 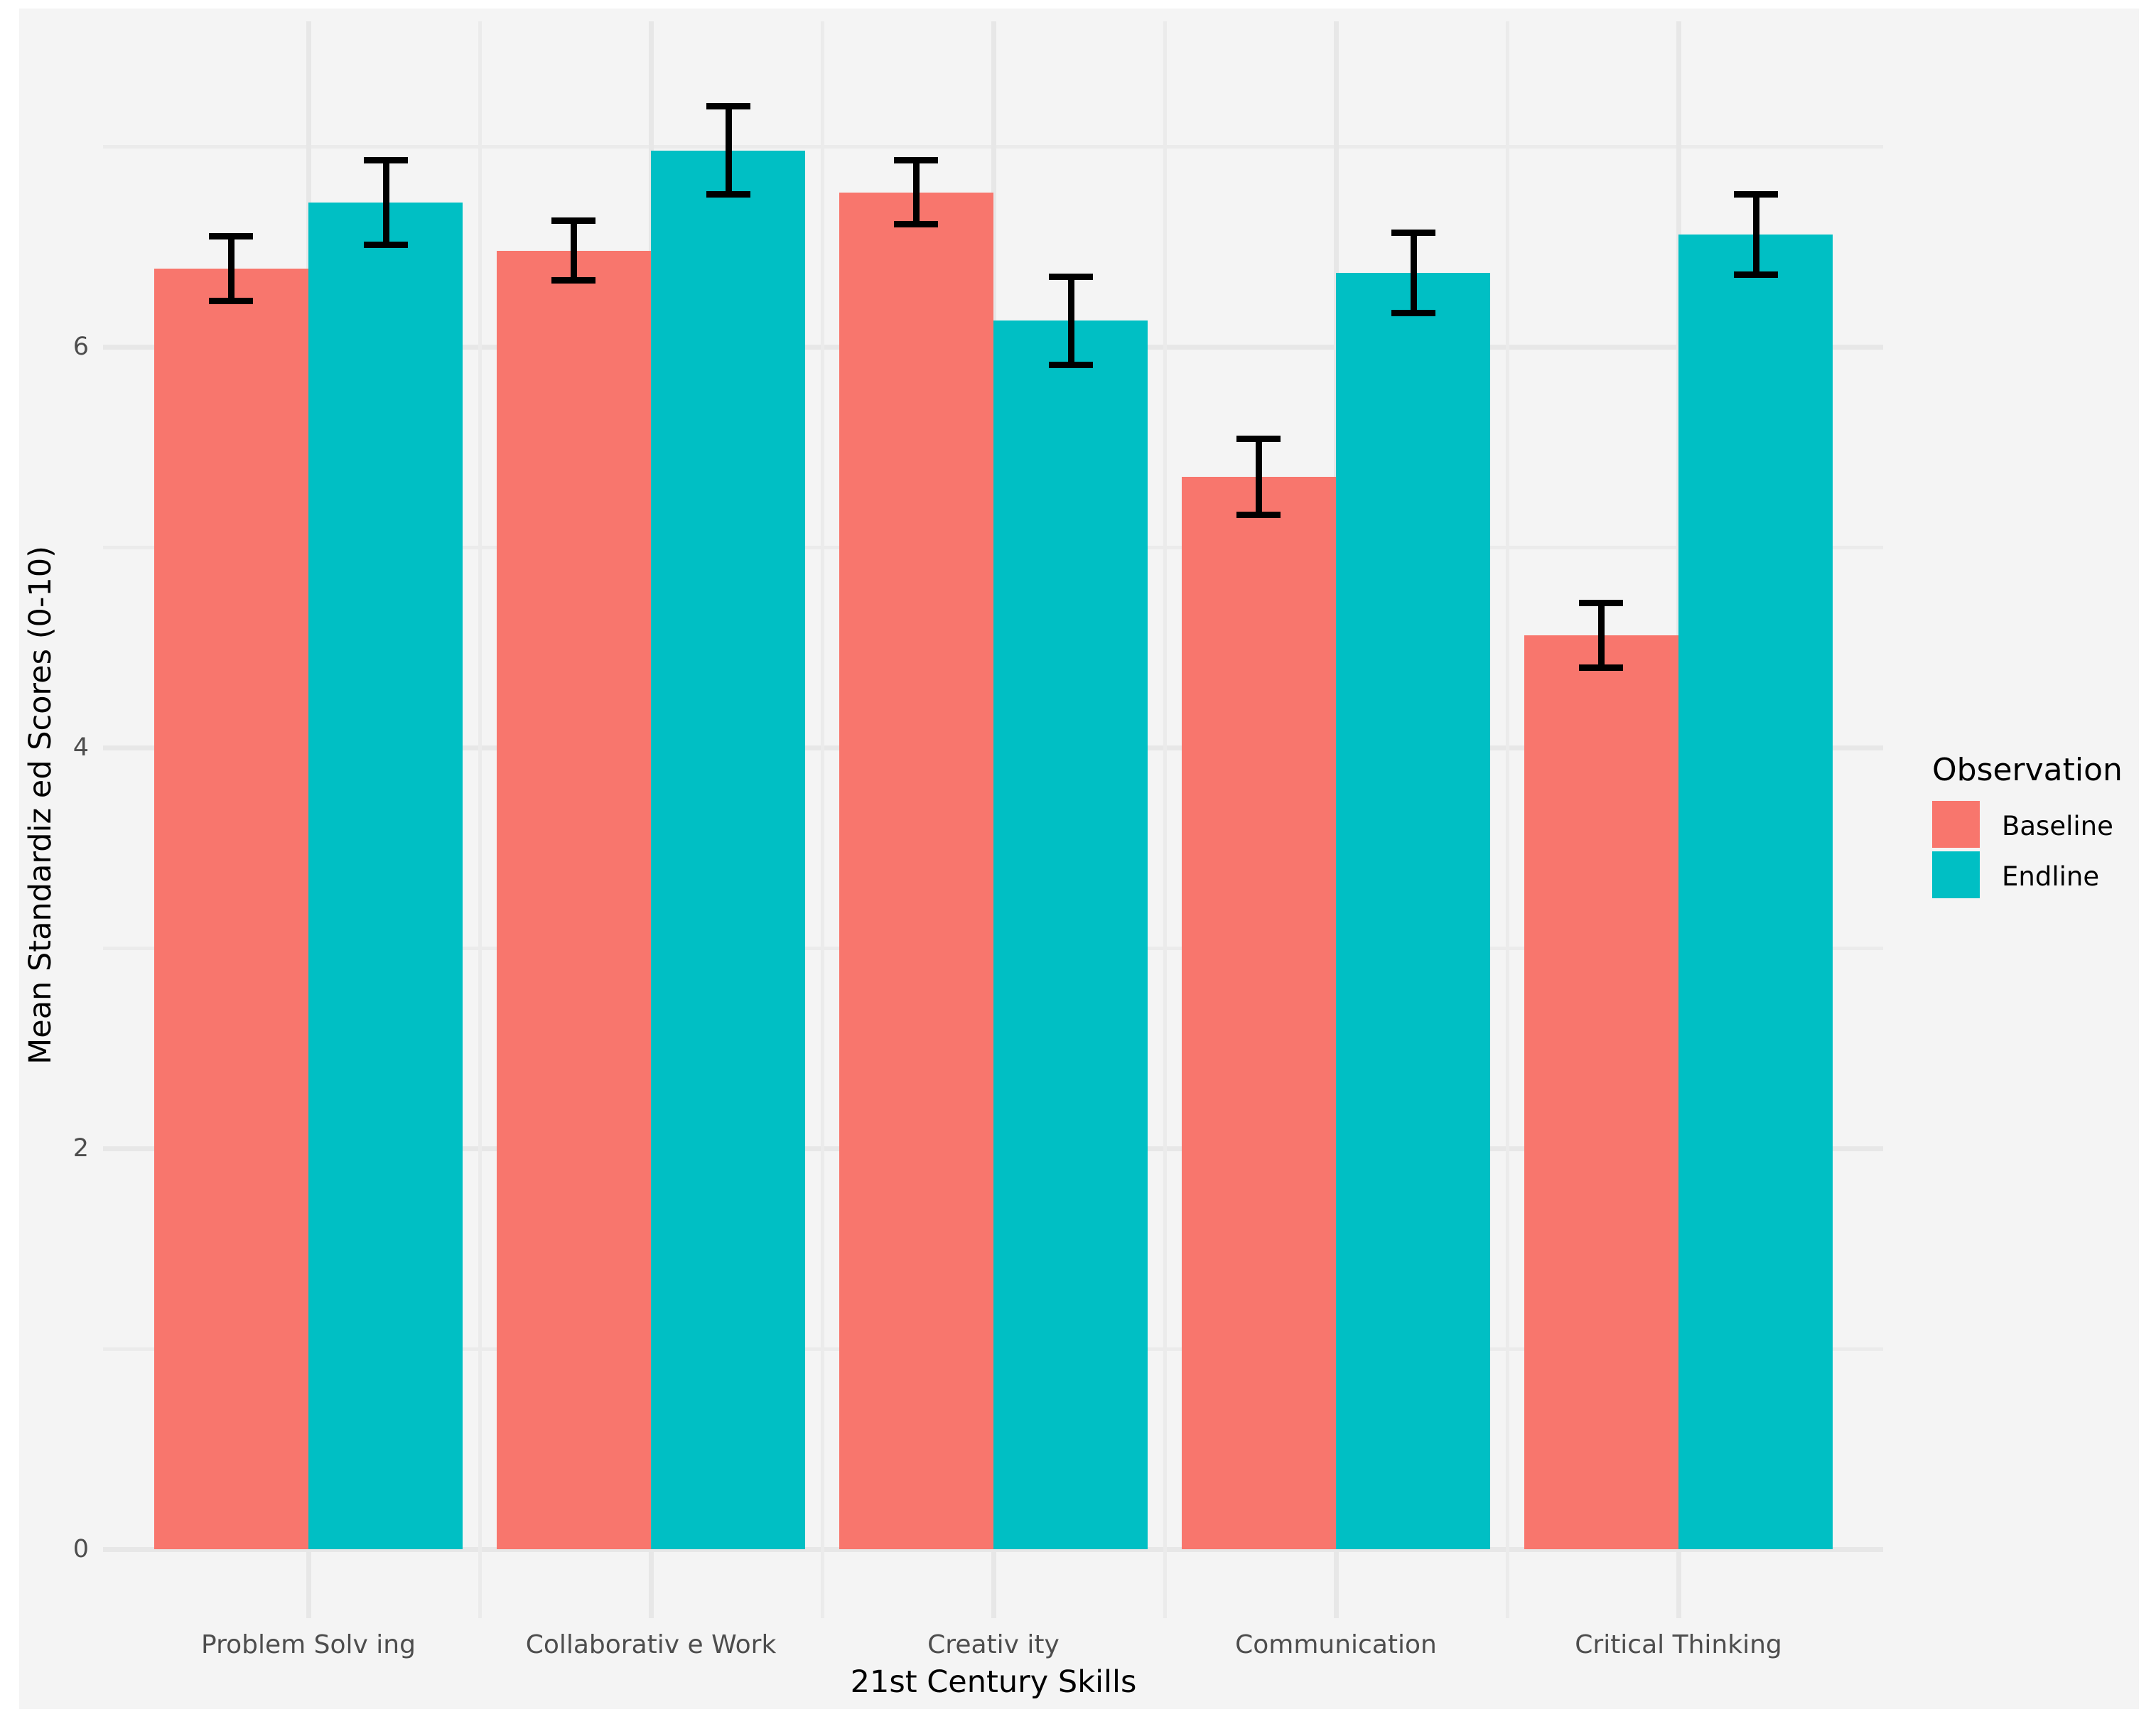 I want to click on legend: Observation Baseline Endline, so click(x=2044, y=824).